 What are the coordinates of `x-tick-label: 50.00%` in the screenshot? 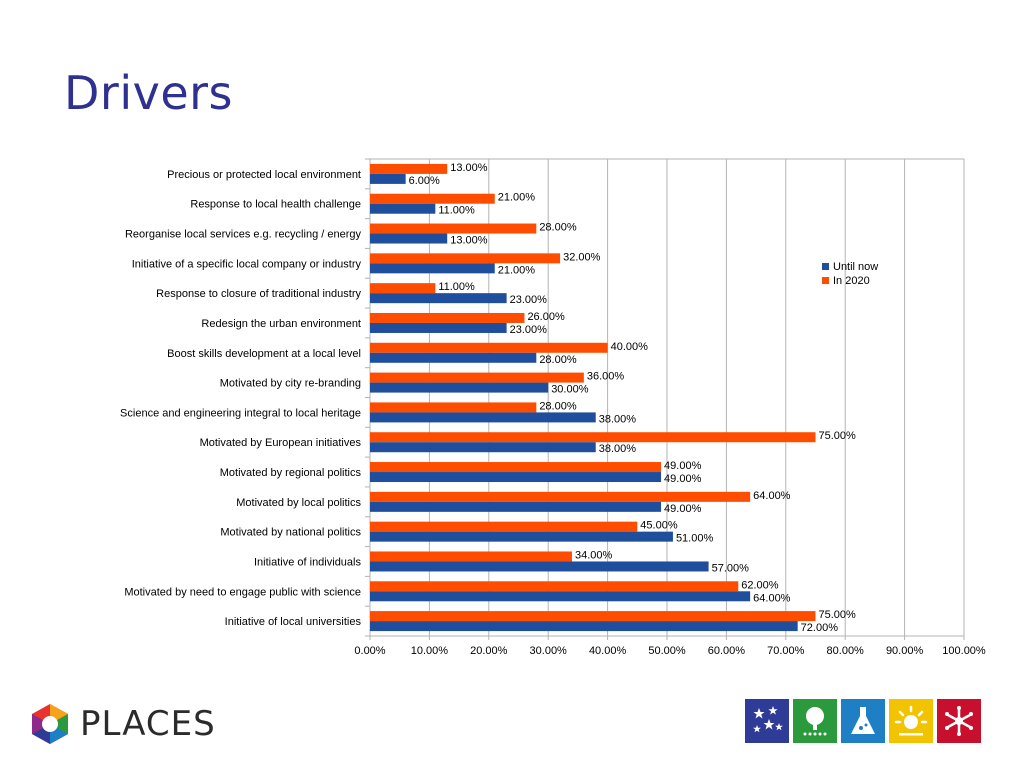 It's located at (667, 651).